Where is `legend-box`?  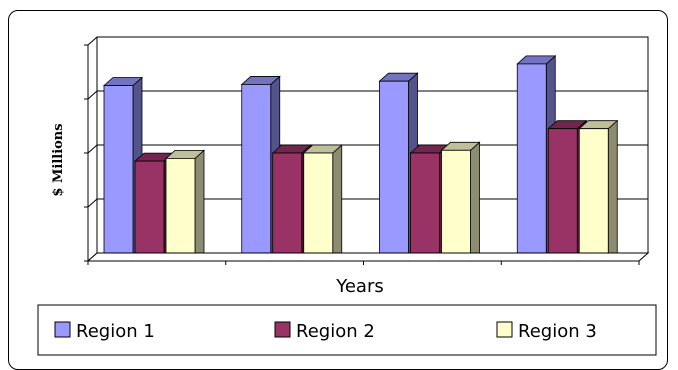 legend-box is located at coordinates (347, 330).